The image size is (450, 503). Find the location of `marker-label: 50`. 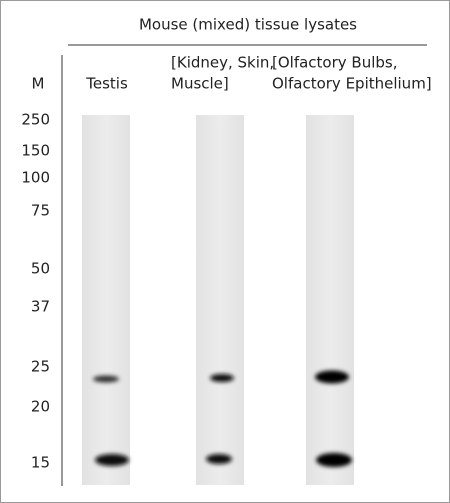

marker-label: 50 is located at coordinates (40, 269).